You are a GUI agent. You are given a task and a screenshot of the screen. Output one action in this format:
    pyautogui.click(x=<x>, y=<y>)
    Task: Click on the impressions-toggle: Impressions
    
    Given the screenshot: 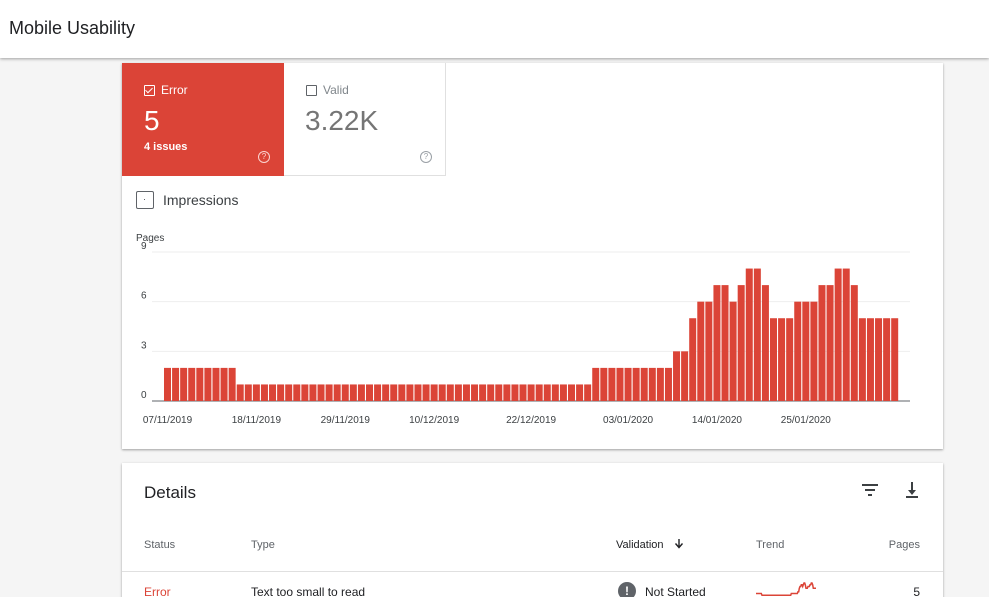 What is the action you would take?
    pyautogui.click(x=187, y=200)
    